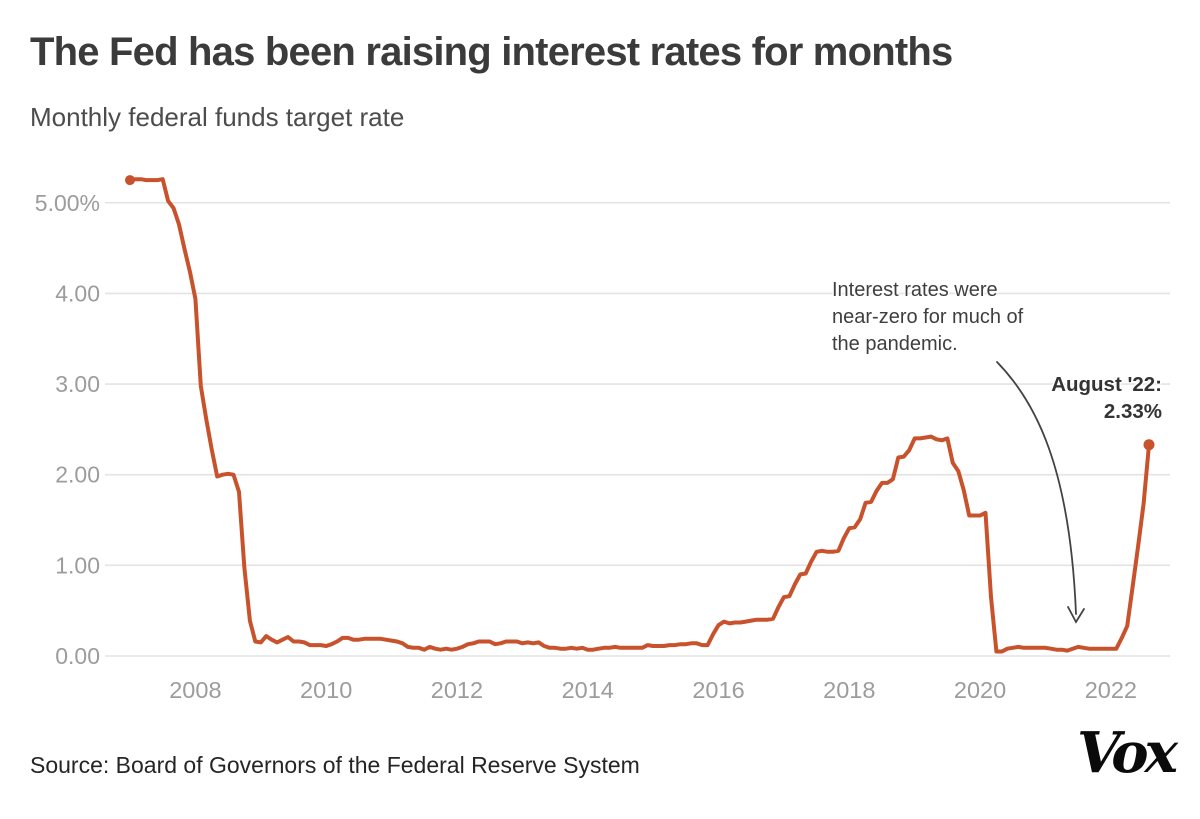 The height and width of the screenshot is (819, 1200). Describe the element at coordinates (195, 690) in the screenshot. I see `x-tick-label: 2008` at that location.